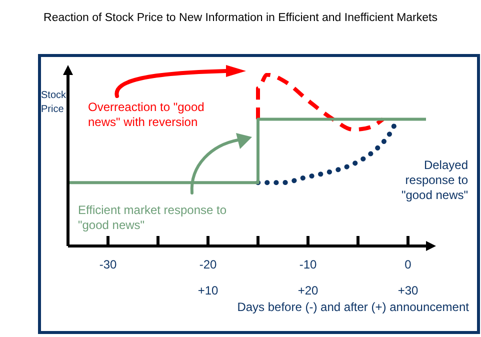 The width and height of the screenshot is (481, 337). What do you see at coordinates (408, 265) in the screenshot?
I see `x-tick-label: 0` at bounding box center [408, 265].